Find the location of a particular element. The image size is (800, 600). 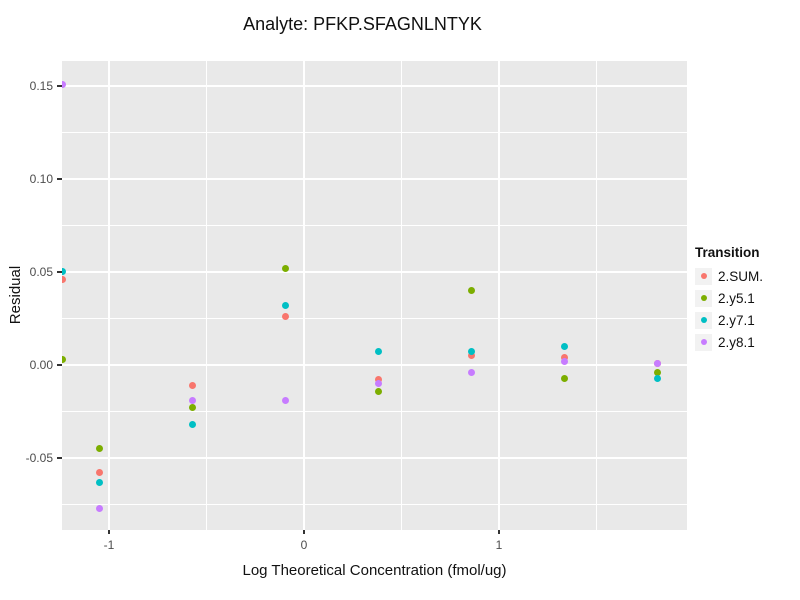

x-tick-label: 0 is located at coordinates (304, 545).